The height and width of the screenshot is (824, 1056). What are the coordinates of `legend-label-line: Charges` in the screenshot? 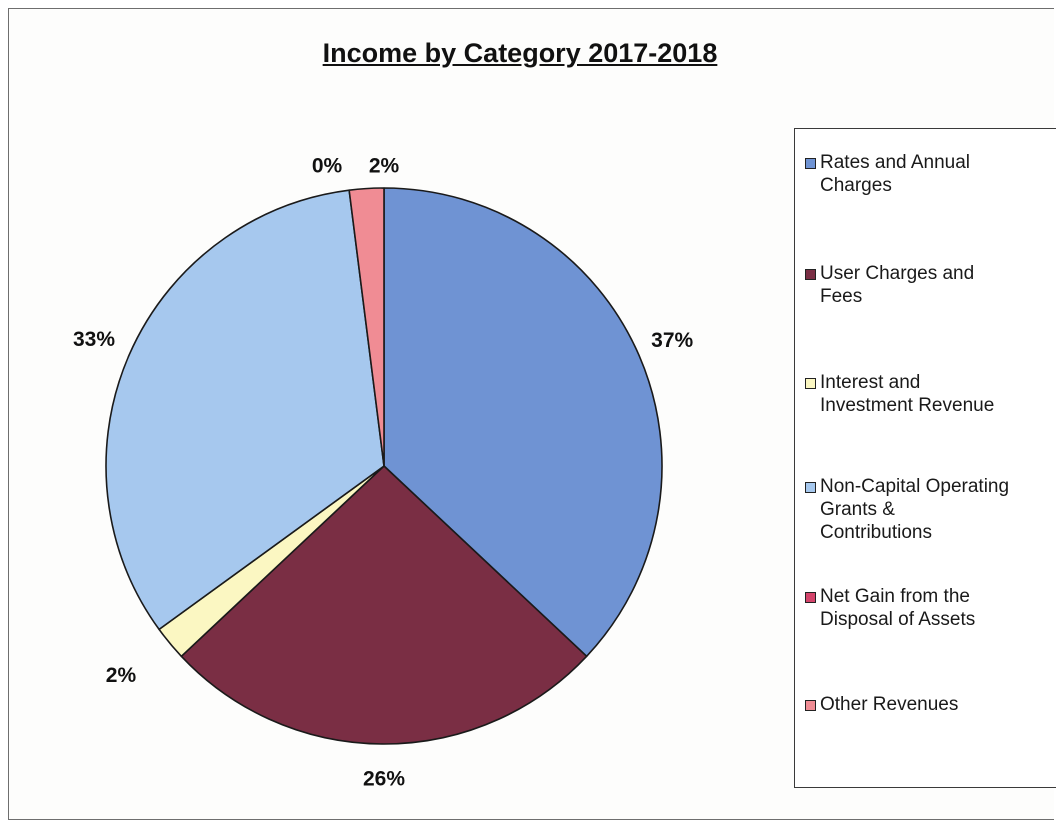 It's located at (856, 185).